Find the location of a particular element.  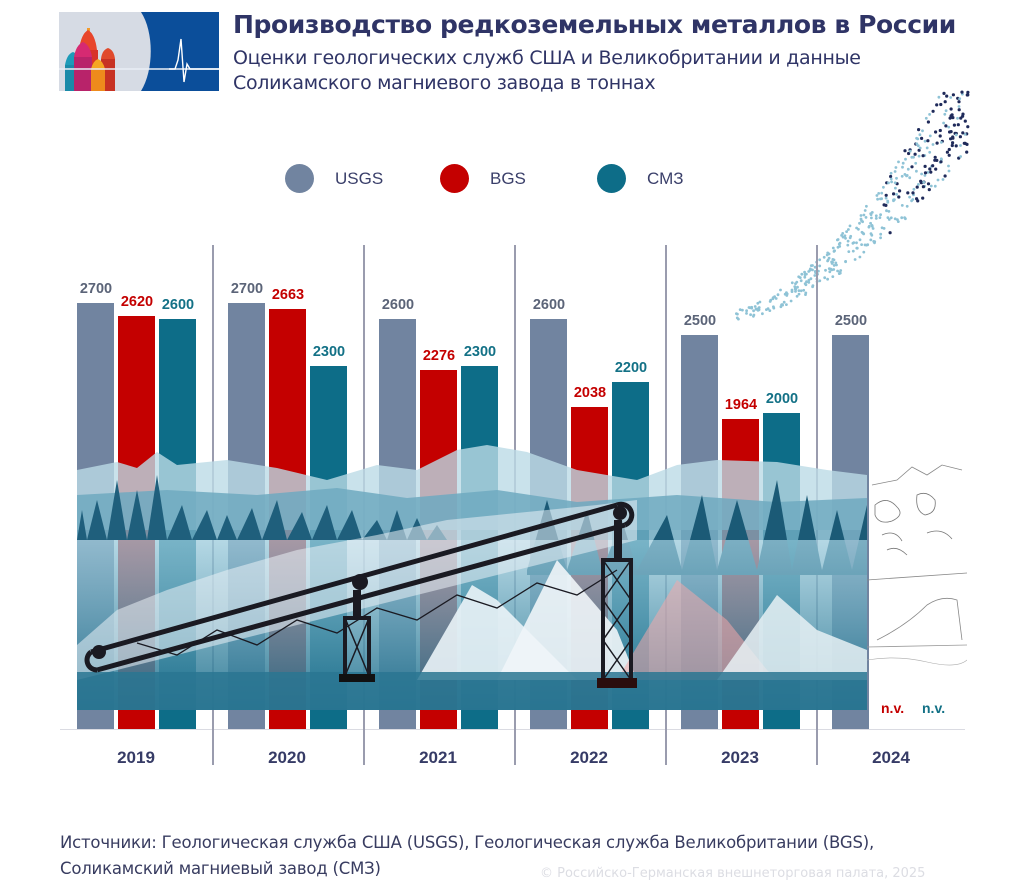

bar-usgs-2019 is located at coordinates (95, 516).